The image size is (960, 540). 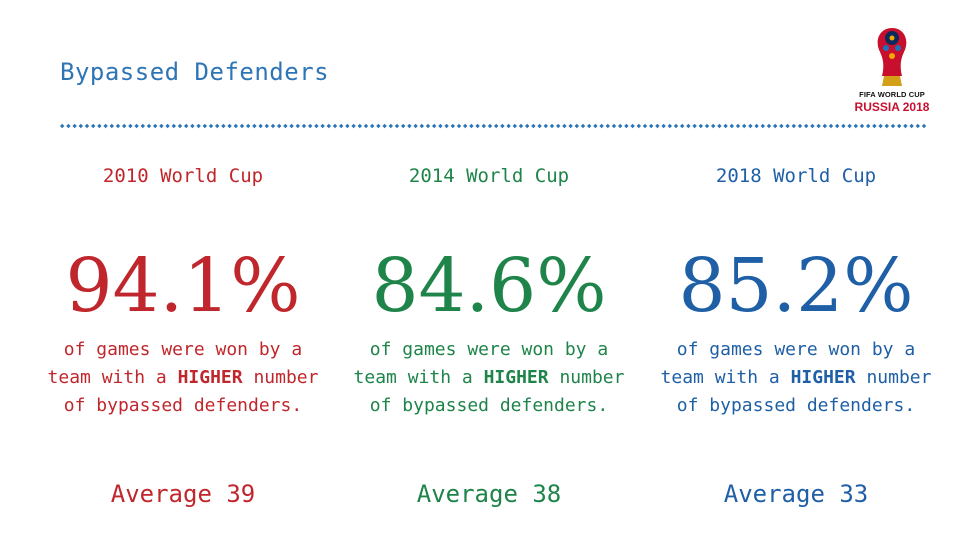 What do you see at coordinates (796, 176) in the screenshot?
I see `column-heading: 2018 World Cup` at bounding box center [796, 176].